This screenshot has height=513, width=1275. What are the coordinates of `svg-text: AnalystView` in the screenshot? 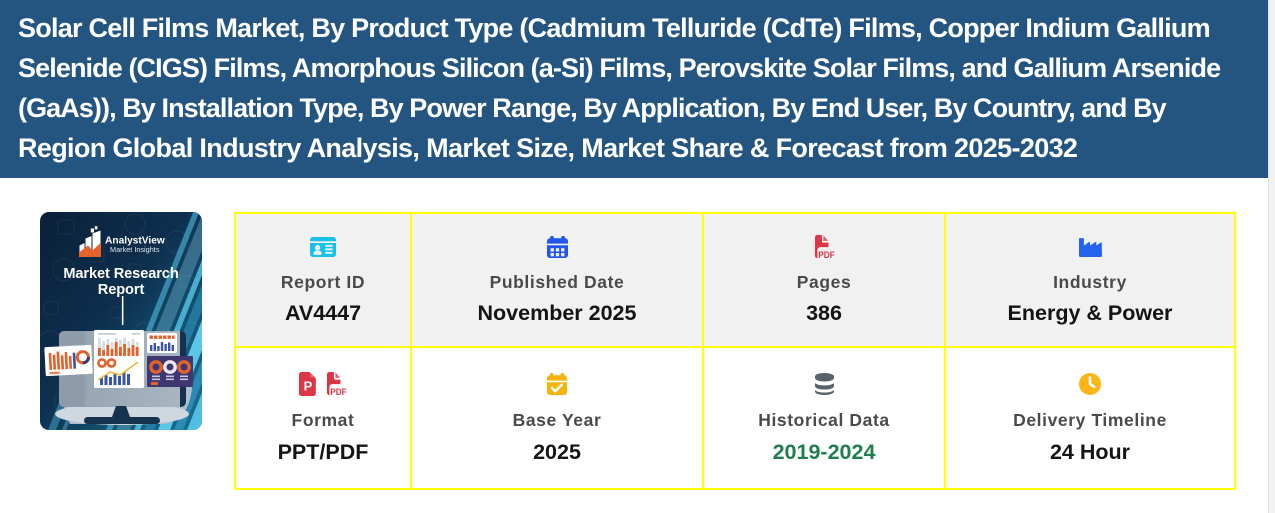 It's located at (135, 241).